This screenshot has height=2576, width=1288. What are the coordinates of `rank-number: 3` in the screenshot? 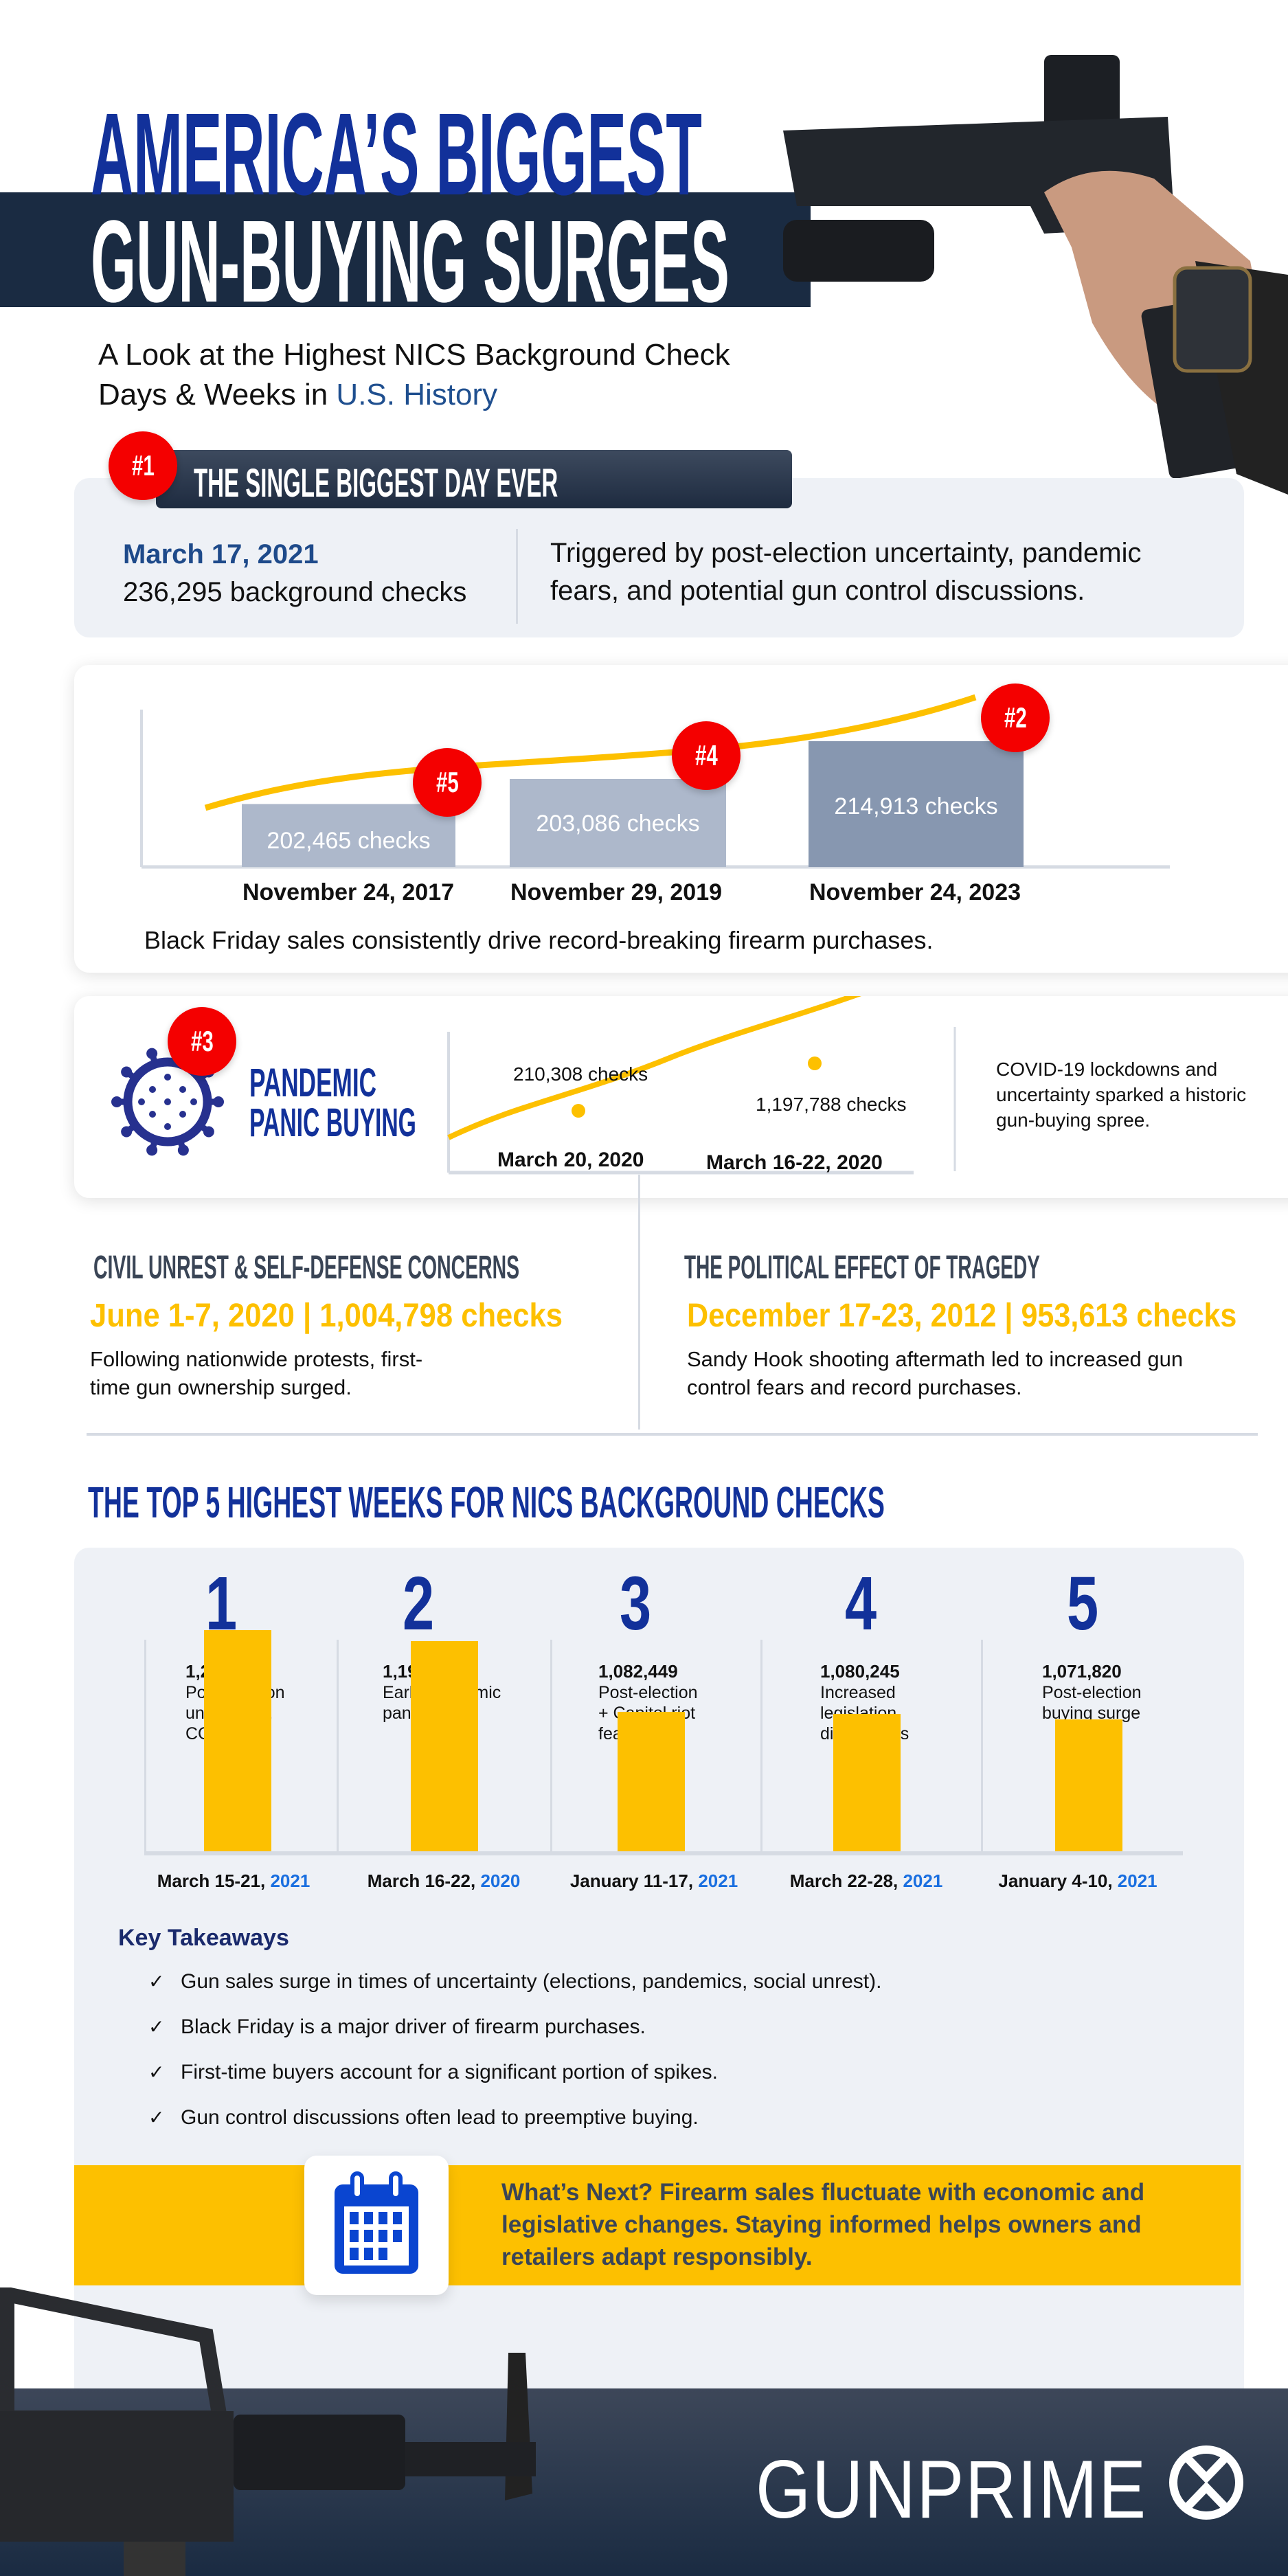 It's located at (636, 1603).